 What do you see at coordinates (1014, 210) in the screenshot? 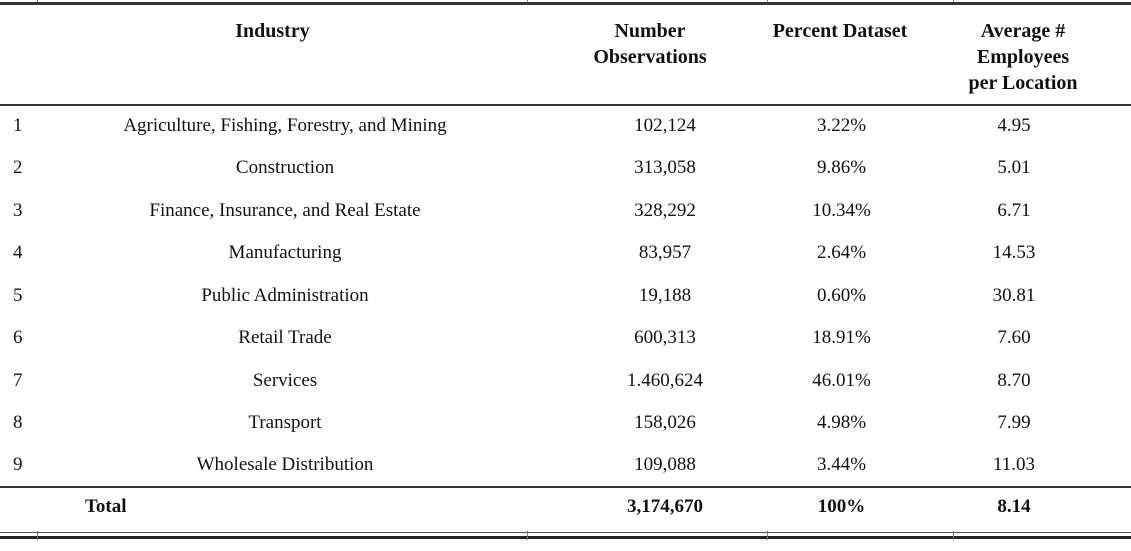
I see `average-value: 6.71` at bounding box center [1014, 210].